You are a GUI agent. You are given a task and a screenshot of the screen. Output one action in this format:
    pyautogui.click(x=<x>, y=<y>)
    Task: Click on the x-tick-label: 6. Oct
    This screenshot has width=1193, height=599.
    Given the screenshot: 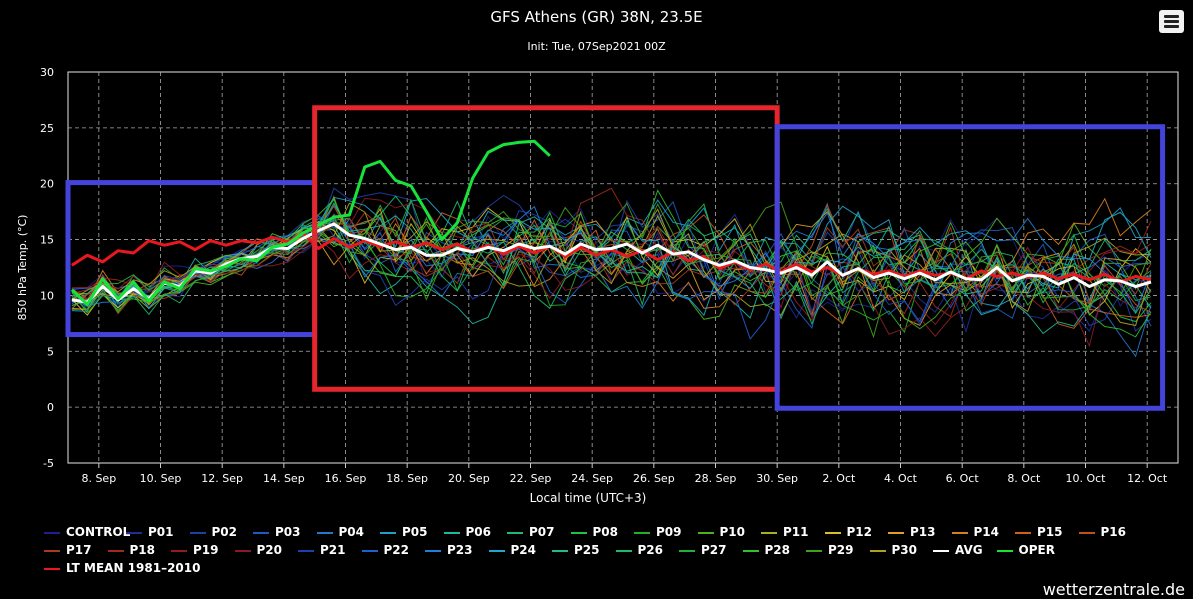 What is the action you would take?
    pyautogui.click(x=963, y=478)
    